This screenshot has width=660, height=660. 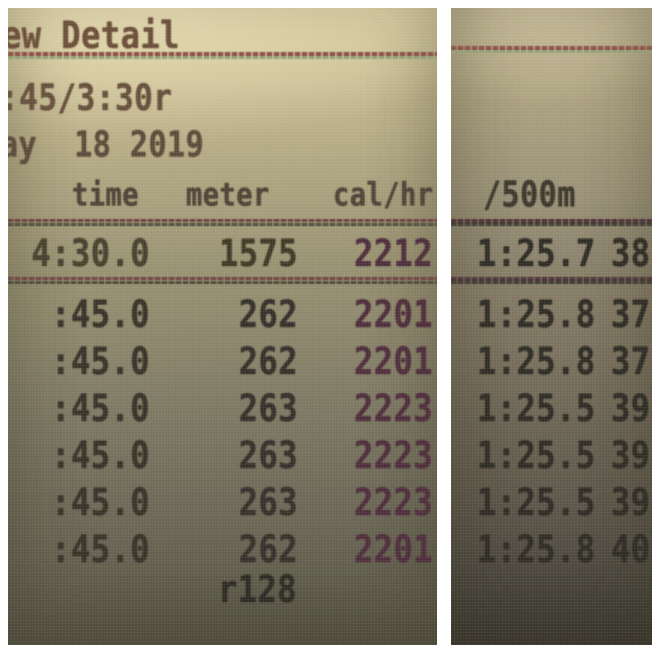 I want to click on spm-cell: 40, so click(x=631, y=549).